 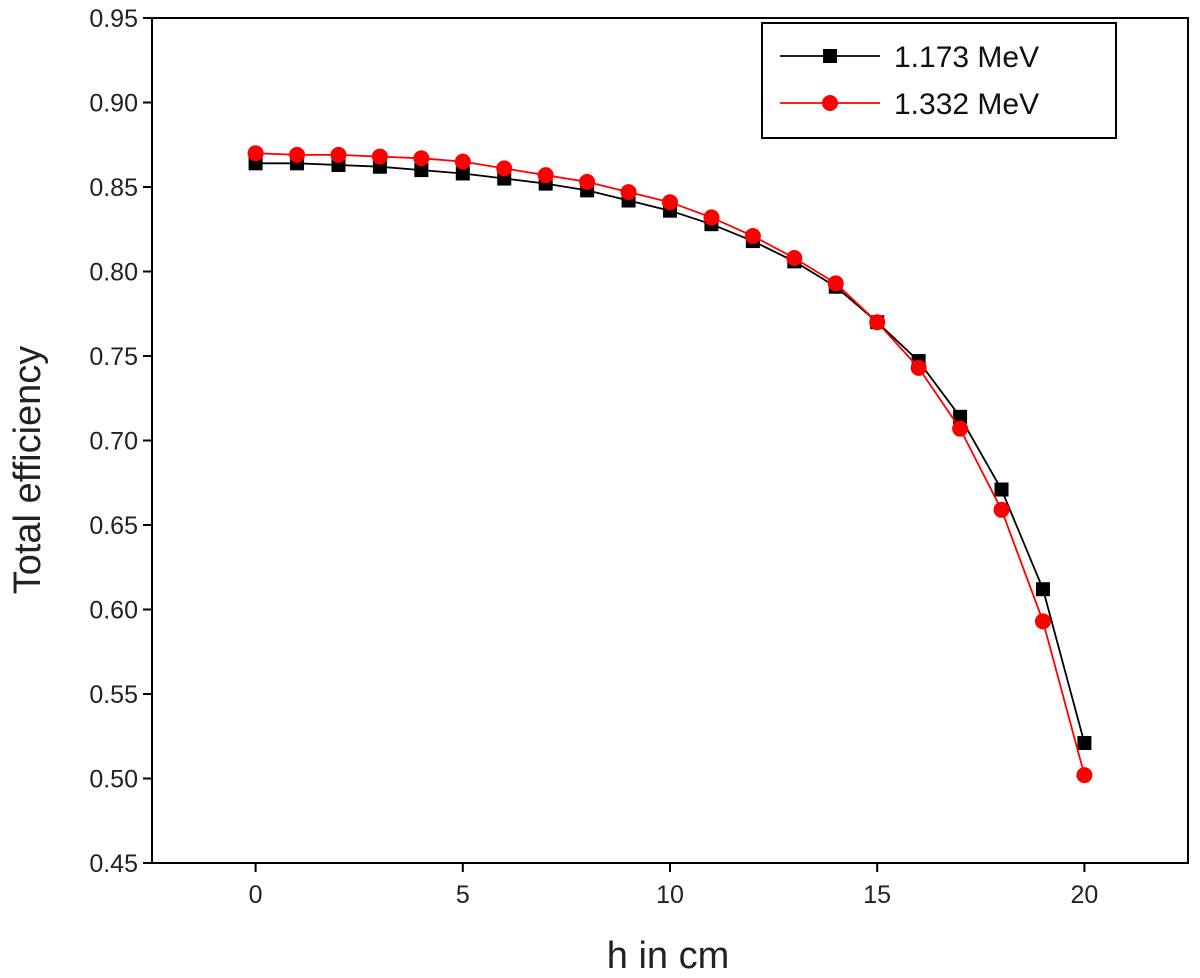 What do you see at coordinates (463, 895) in the screenshot?
I see `x-tick-label: 5` at bounding box center [463, 895].